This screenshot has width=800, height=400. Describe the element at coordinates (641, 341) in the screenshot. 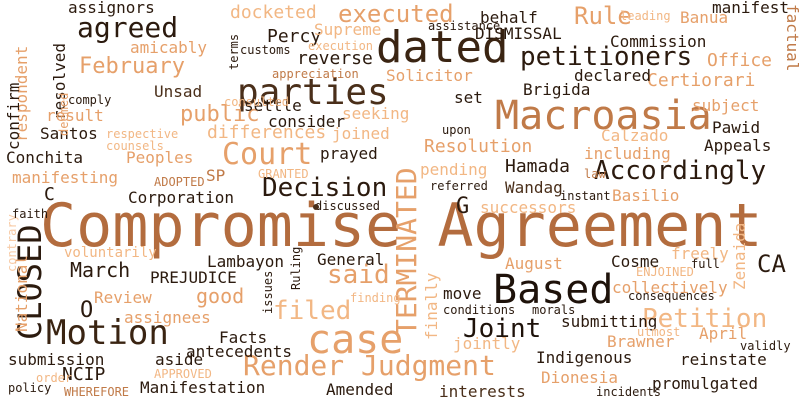

I see `word: Brawner` at that location.